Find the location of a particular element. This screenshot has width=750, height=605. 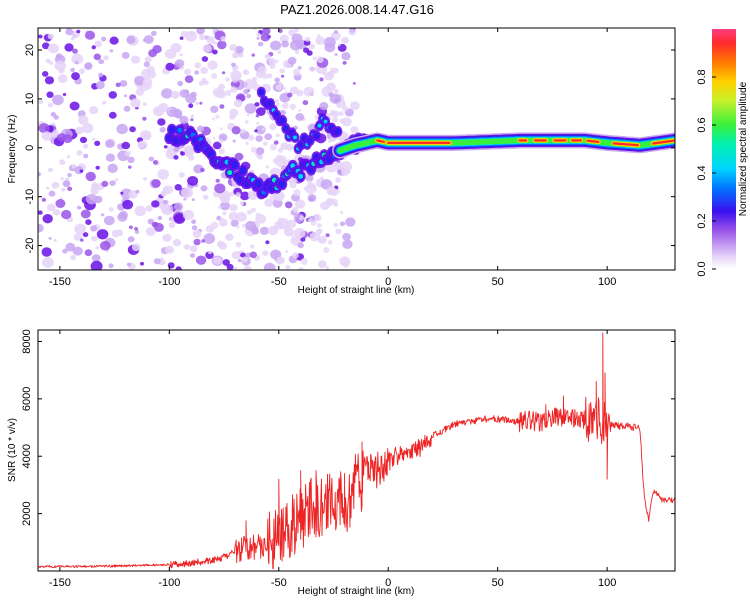

spectrogram-x-axis-label: Height of straight line (km) is located at coordinates (356, 290).